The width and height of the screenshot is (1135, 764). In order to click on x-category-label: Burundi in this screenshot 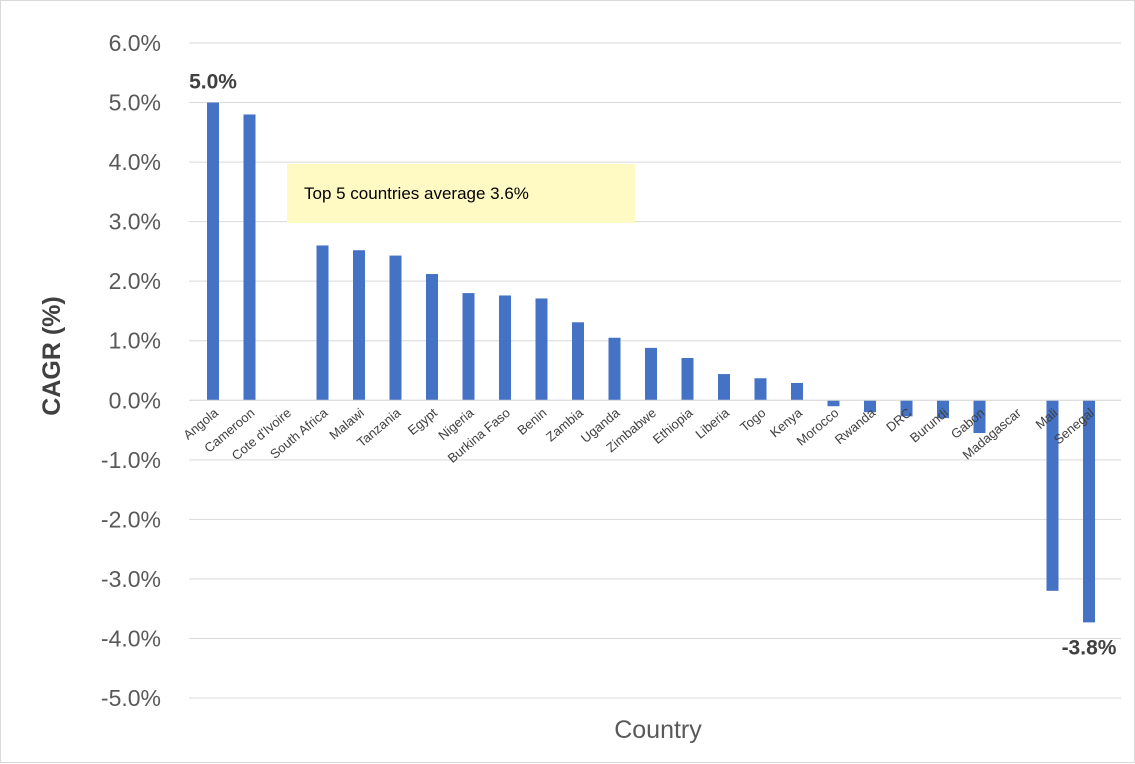, I will do `click(929, 425)`.